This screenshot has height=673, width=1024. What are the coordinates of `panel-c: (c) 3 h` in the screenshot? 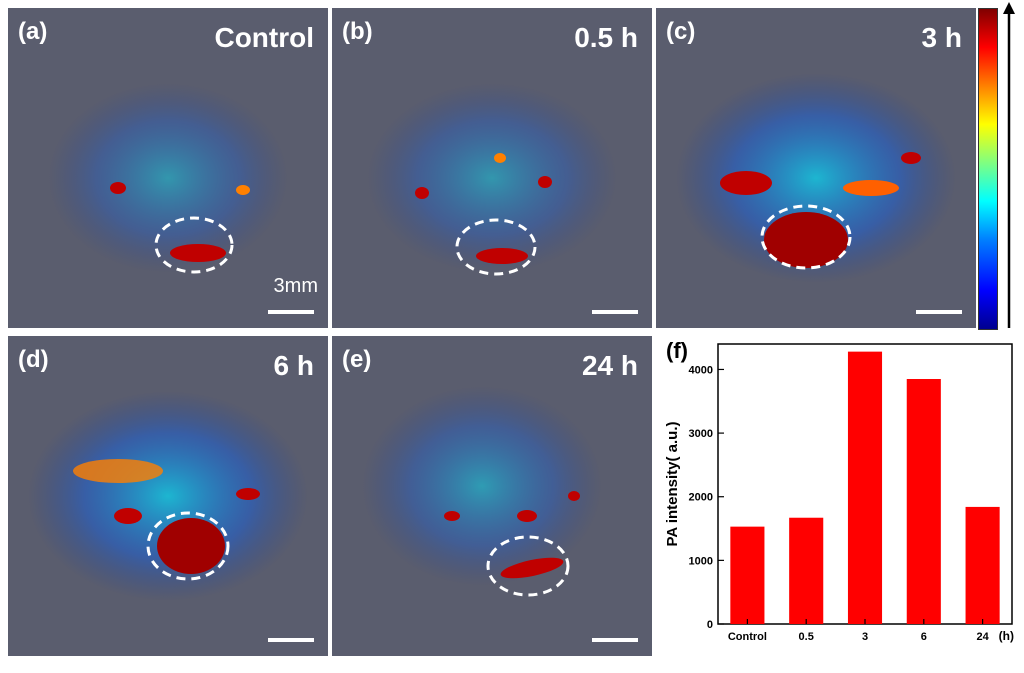 It's located at (816, 168).